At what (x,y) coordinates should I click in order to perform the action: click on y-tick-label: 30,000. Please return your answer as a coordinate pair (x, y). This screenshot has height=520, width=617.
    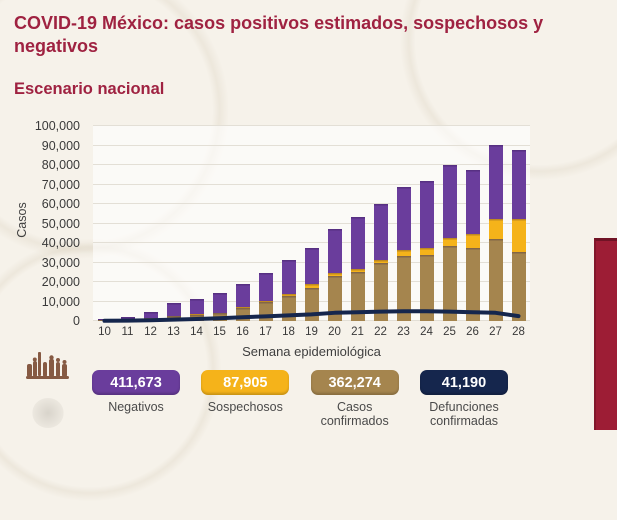
    Looking at the image, I should click on (61, 263).